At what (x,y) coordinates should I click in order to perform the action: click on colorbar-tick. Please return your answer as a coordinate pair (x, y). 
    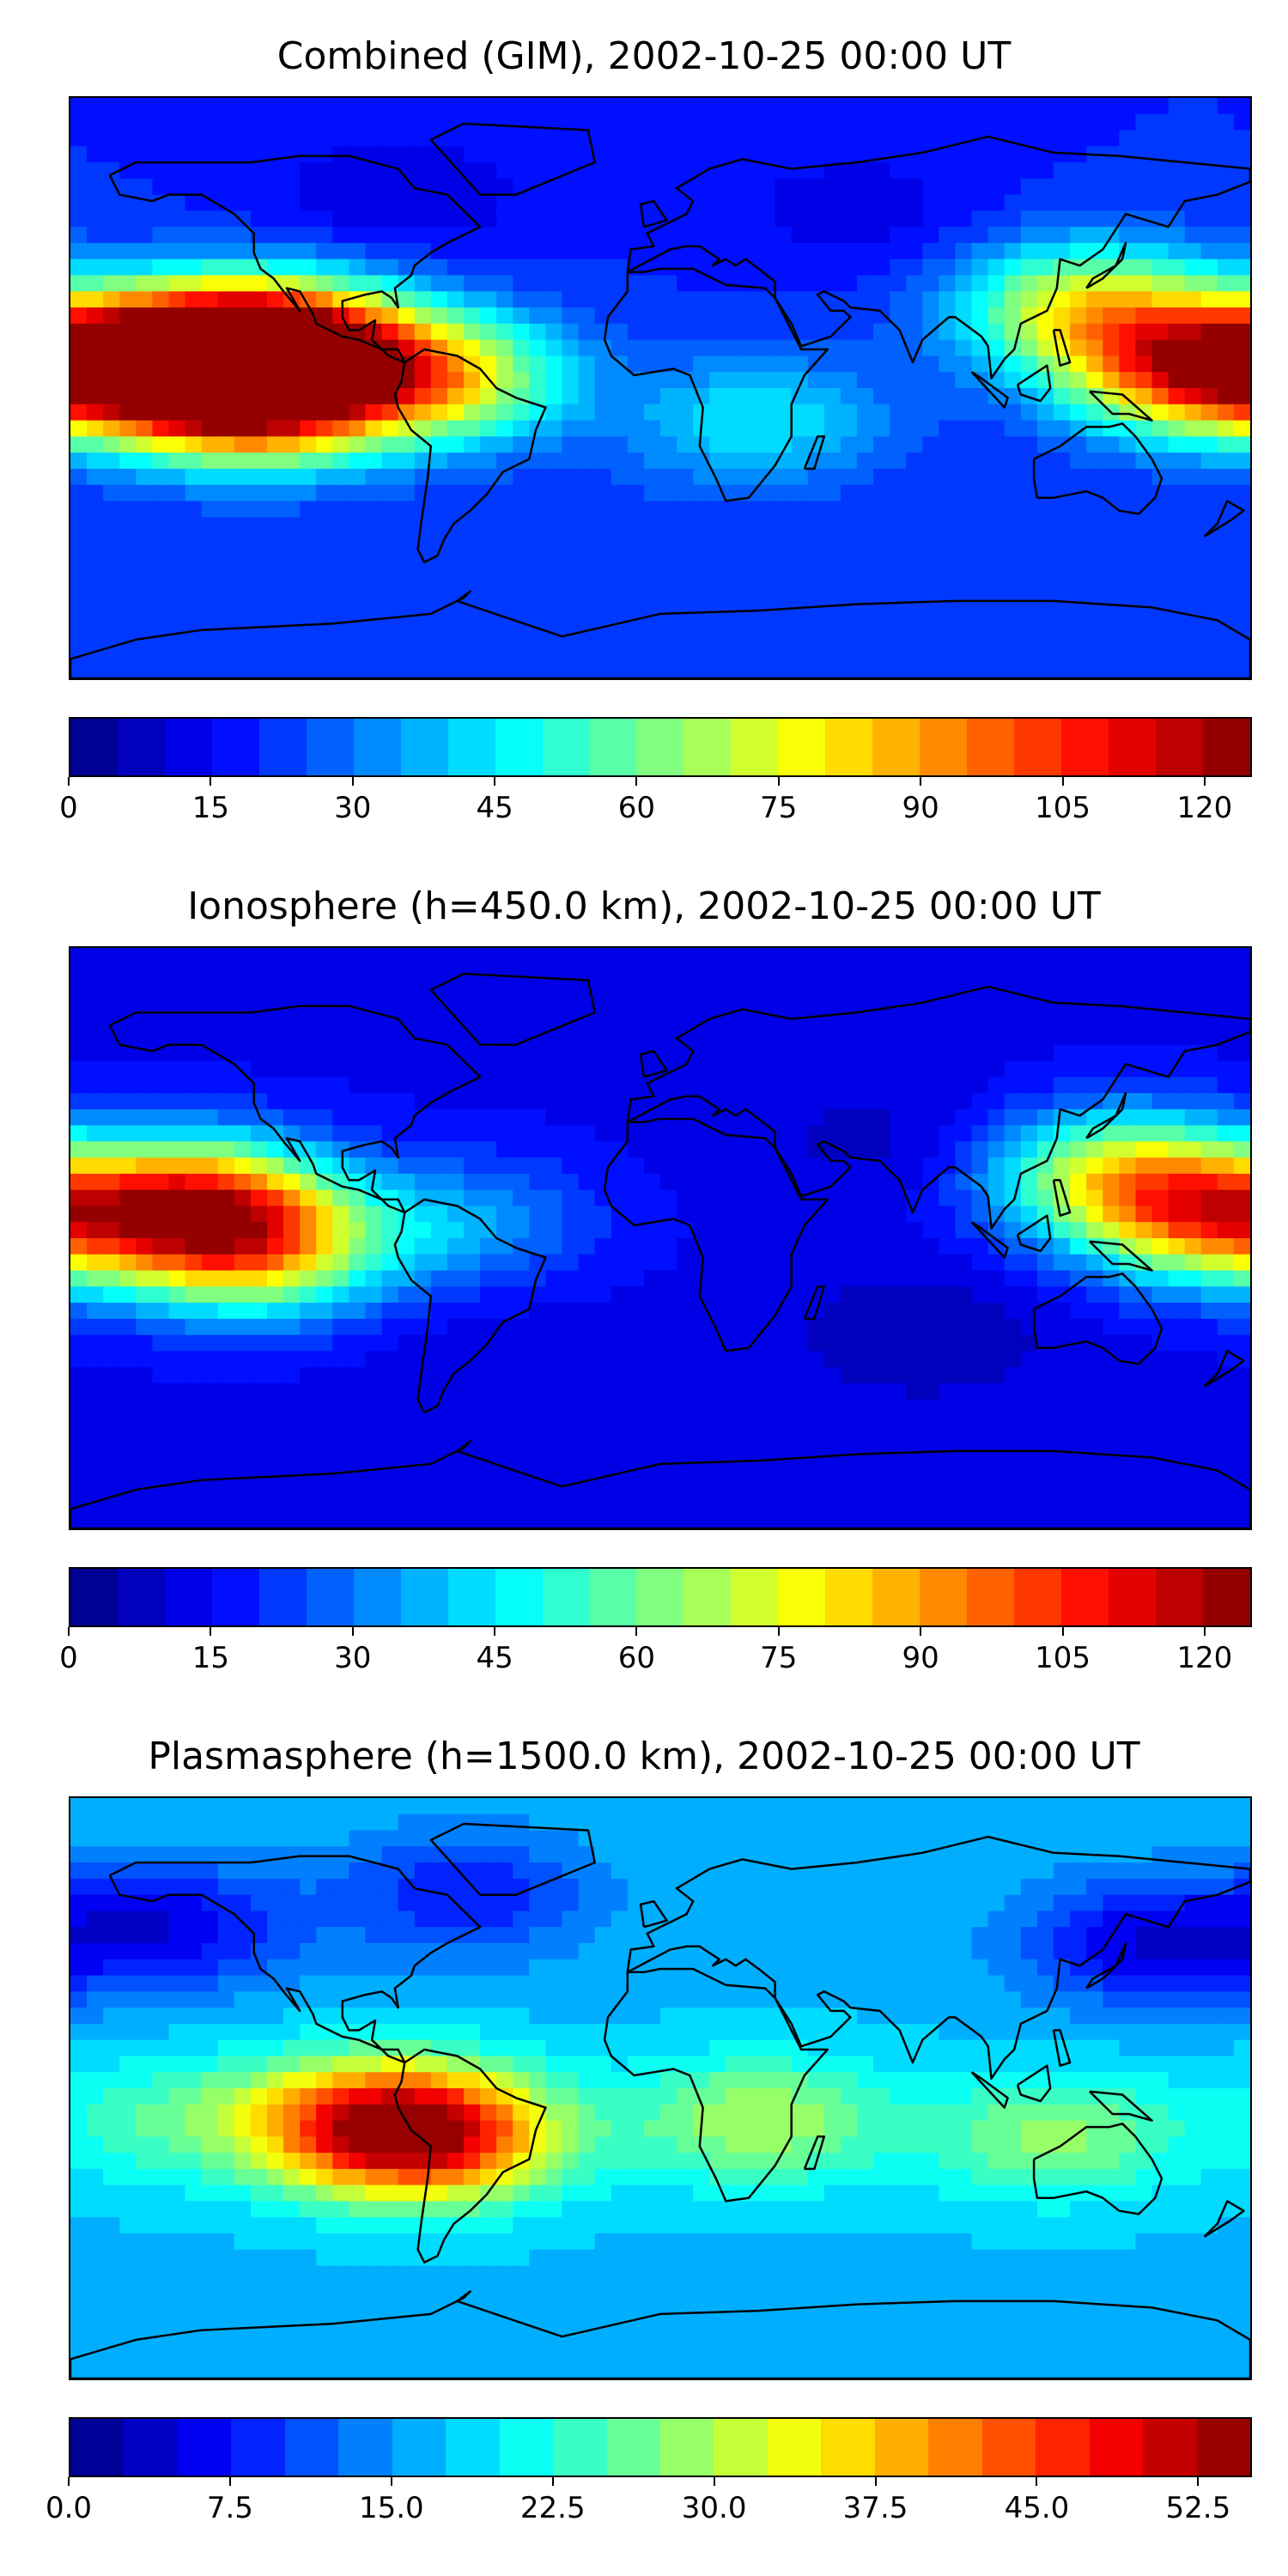
    Looking at the image, I should click on (636, 781).